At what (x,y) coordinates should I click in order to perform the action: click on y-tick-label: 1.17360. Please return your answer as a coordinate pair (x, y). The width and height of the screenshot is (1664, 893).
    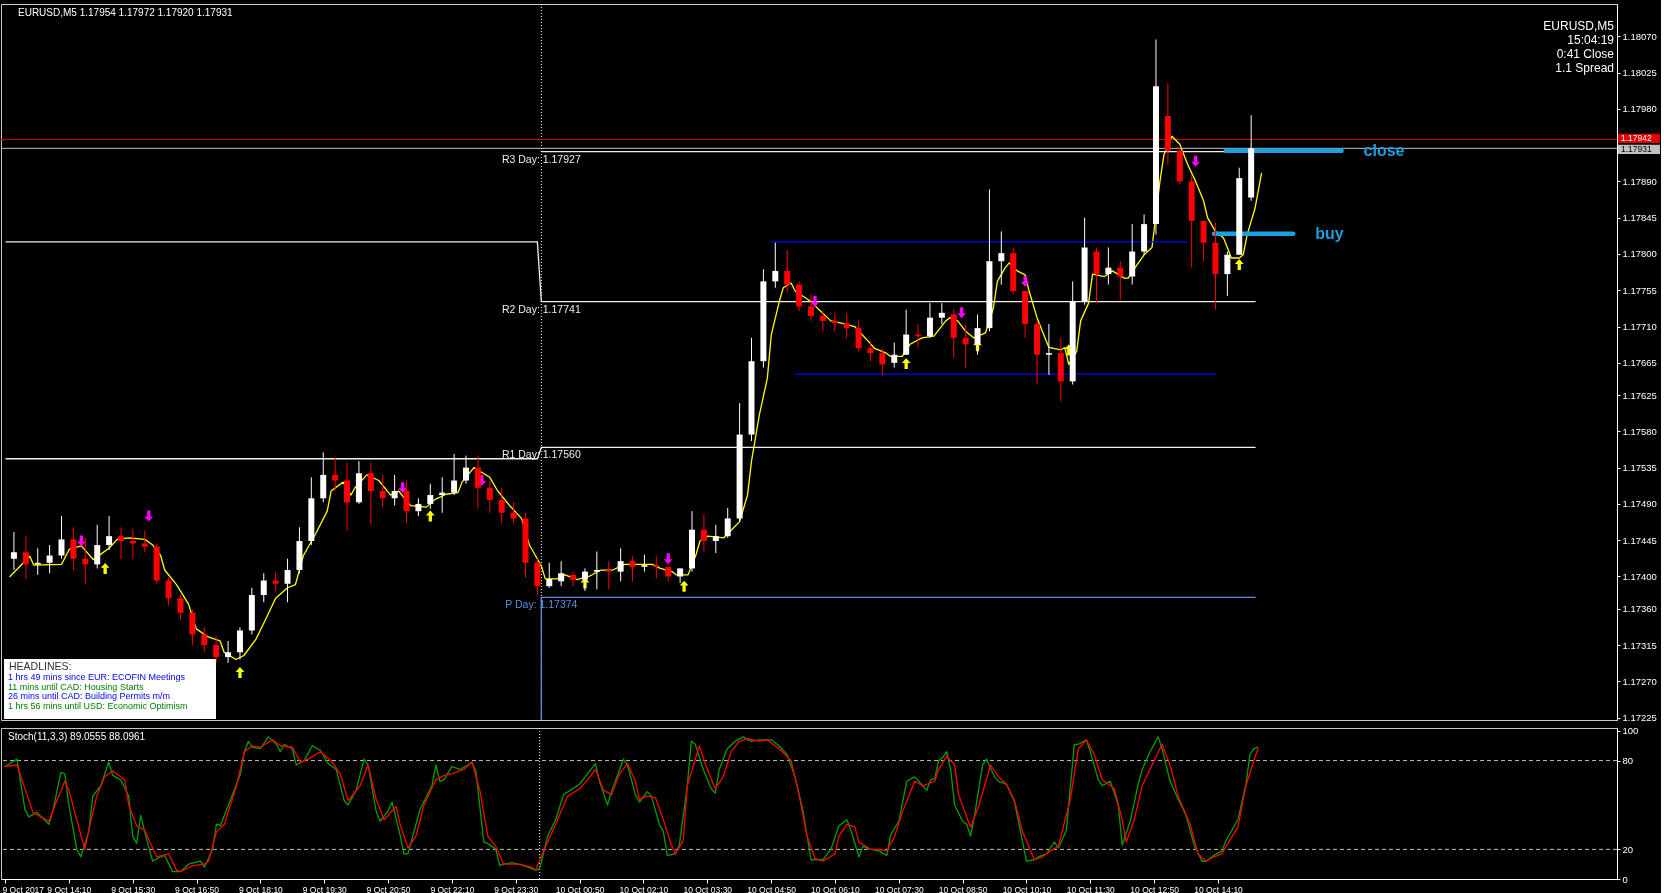
    Looking at the image, I should click on (1639, 609).